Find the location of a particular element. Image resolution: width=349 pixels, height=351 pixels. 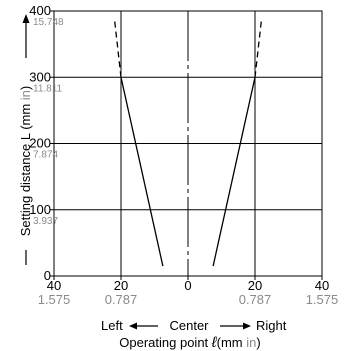

series-right-solid is located at coordinates (234, 172).